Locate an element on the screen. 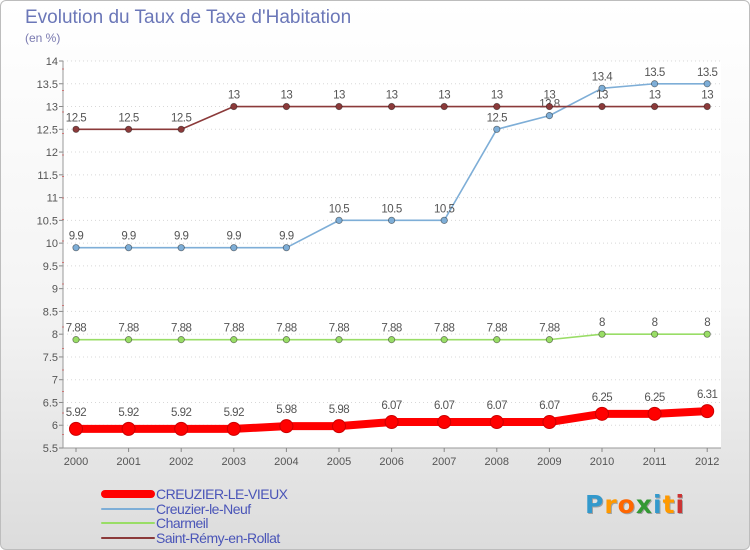 This screenshot has width=750, height=550. logo-letter: t is located at coordinates (669, 504).